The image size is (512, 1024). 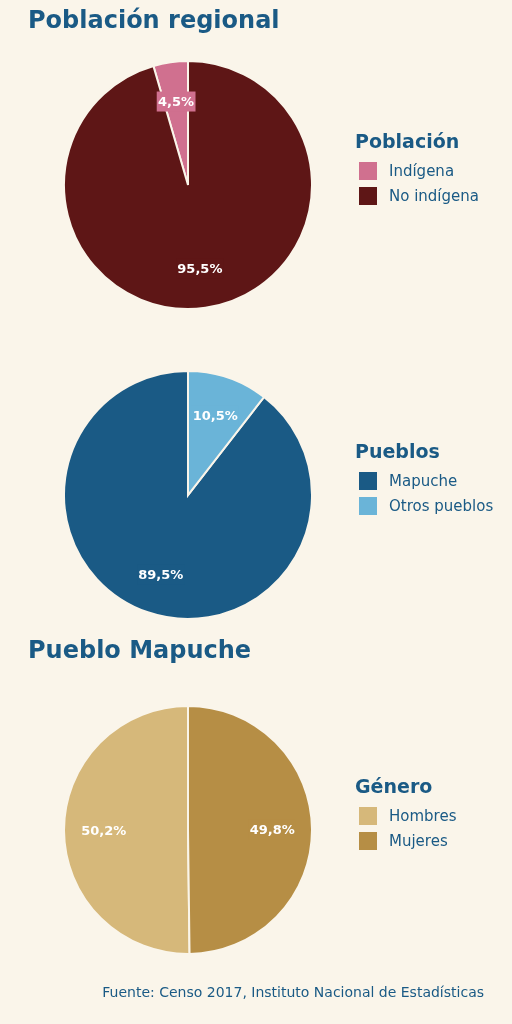 What do you see at coordinates (215, 415) in the screenshot?
I see `data-label: 10,5%` at bounding box center [215, 415].